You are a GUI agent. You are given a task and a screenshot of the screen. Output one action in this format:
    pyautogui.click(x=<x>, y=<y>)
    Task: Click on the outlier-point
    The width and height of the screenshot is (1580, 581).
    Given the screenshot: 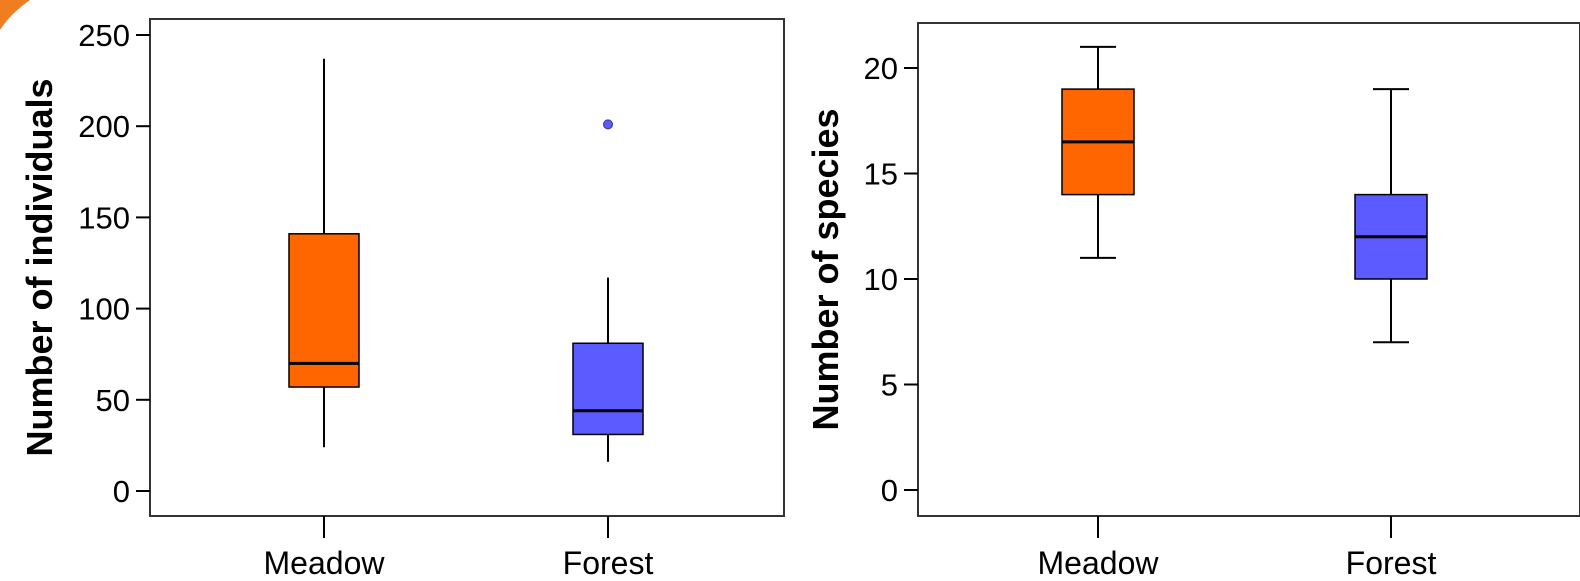 What is the action you would take?
    pyautogui.click(x=608, y=124)
    